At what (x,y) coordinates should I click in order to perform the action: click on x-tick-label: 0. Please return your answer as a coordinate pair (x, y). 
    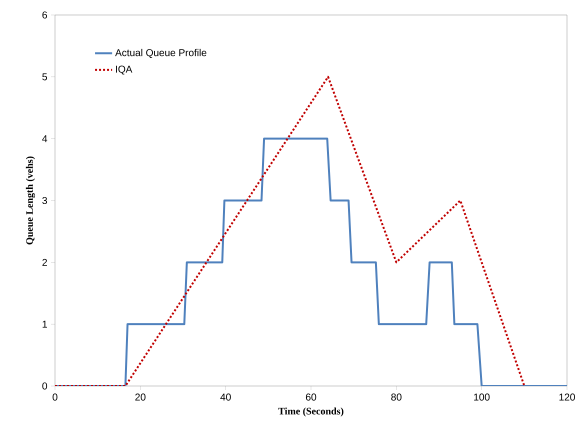
    Looking at the image, I should click on (55, 397).